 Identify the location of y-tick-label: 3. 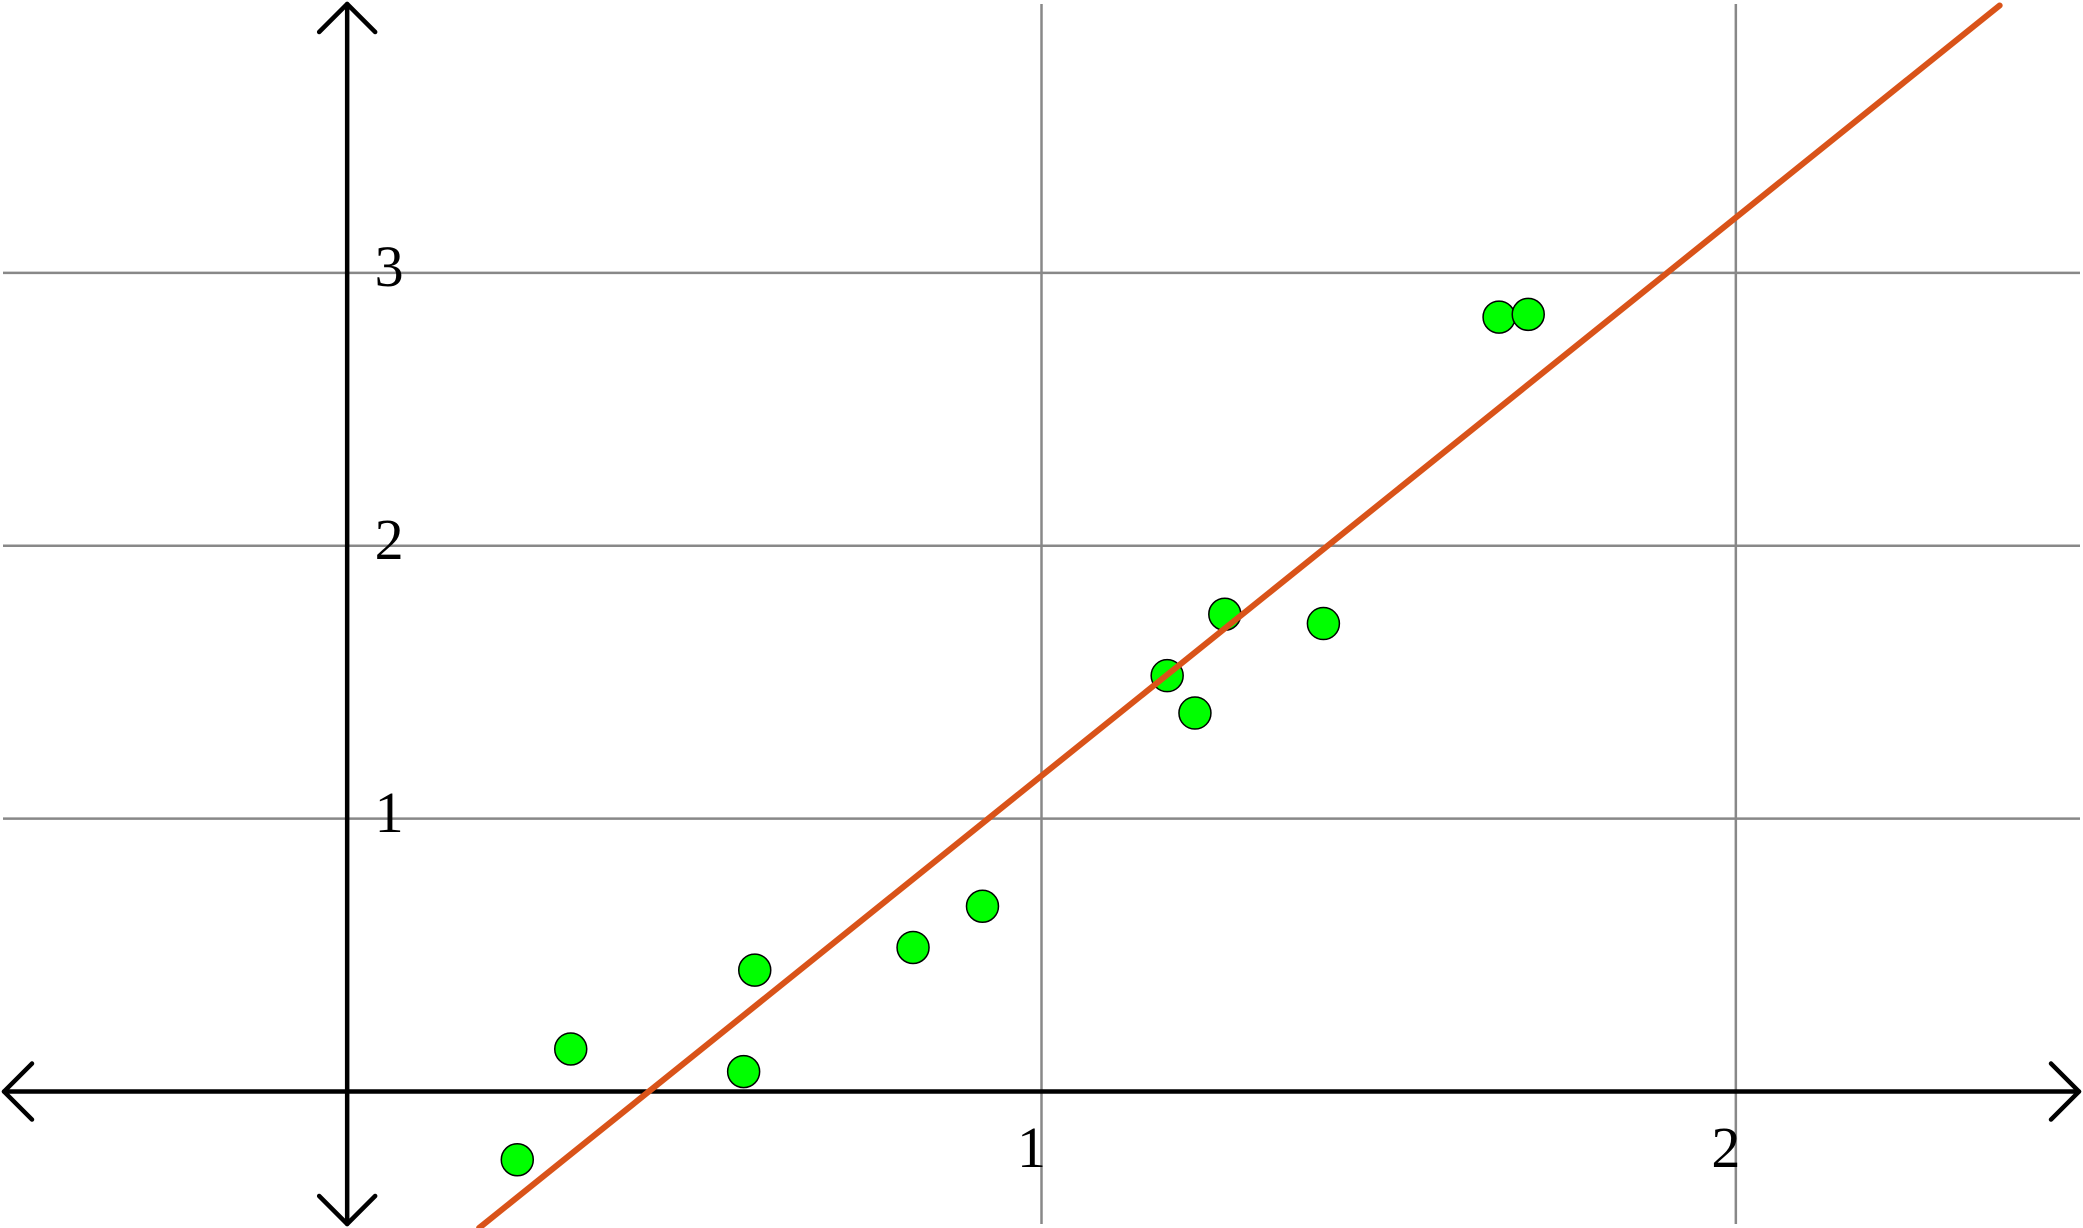
(389, 266).